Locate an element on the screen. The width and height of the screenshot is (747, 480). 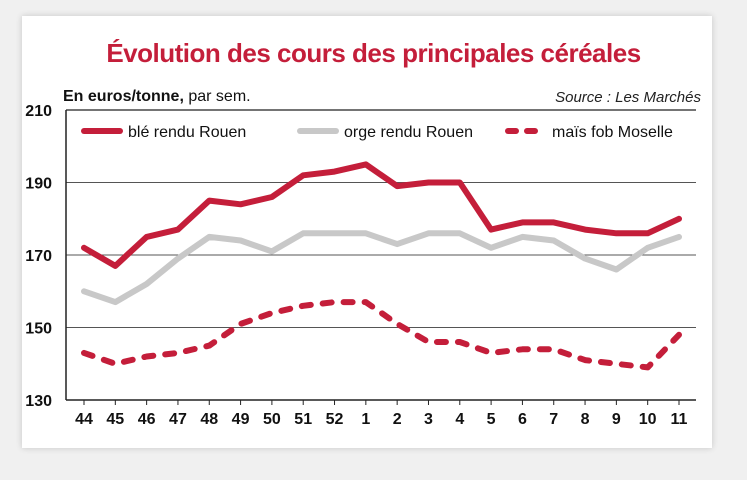
x-tick-label: 52 is located at coordinates (335, 419).